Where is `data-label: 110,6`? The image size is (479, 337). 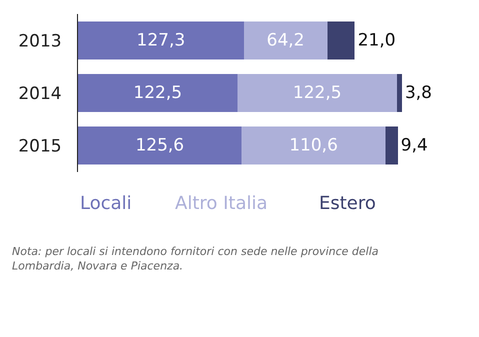 data-label: 110,6 is located at coordinates (313, 146).